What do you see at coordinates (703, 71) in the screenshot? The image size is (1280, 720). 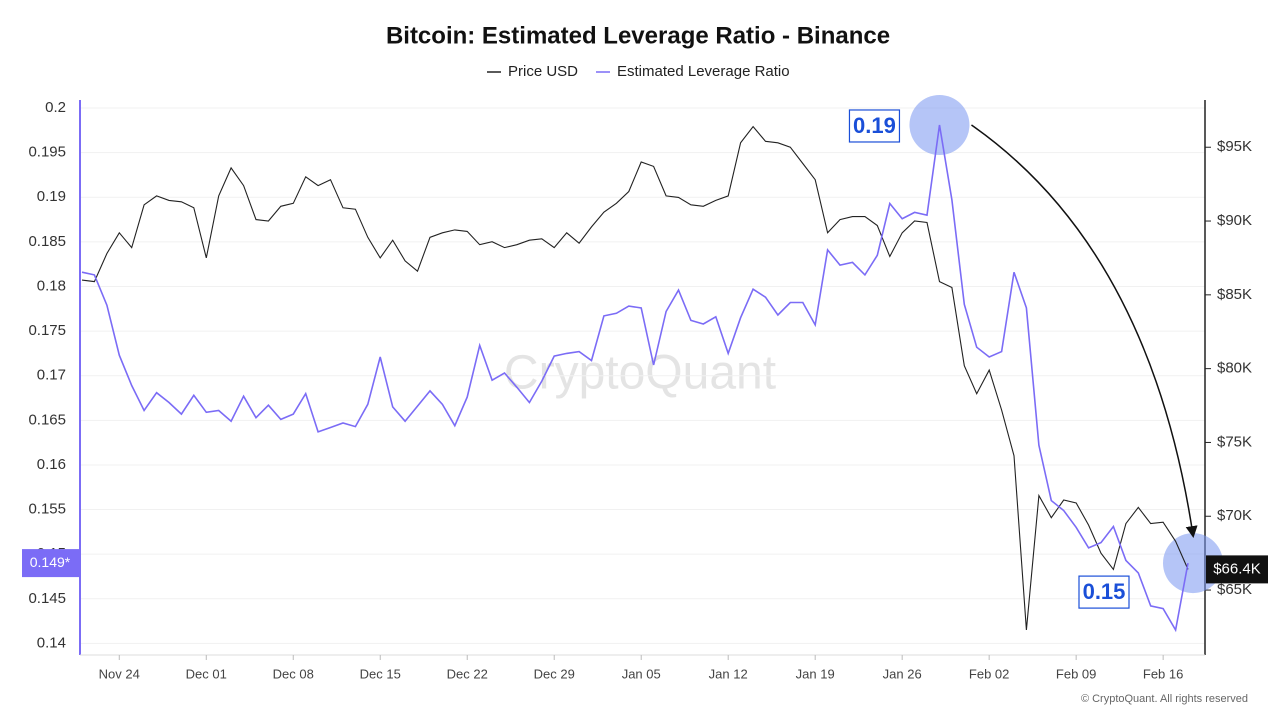 I see `legend-label: Estimated Leverage Ratio` at bounding box center [703, 71].